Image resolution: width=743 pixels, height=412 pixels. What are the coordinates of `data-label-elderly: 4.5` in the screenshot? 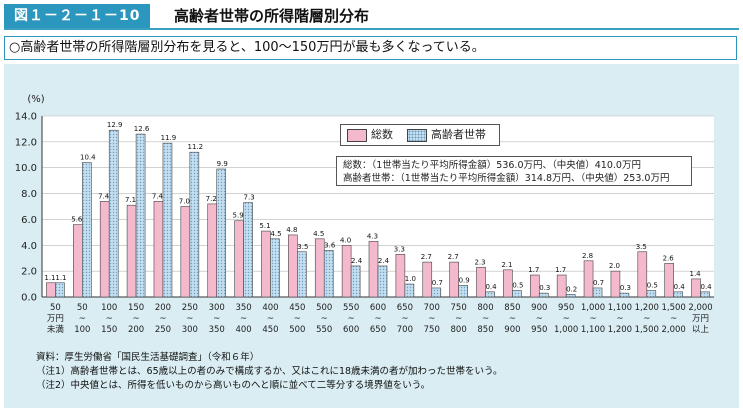 It's located at (275, 234).